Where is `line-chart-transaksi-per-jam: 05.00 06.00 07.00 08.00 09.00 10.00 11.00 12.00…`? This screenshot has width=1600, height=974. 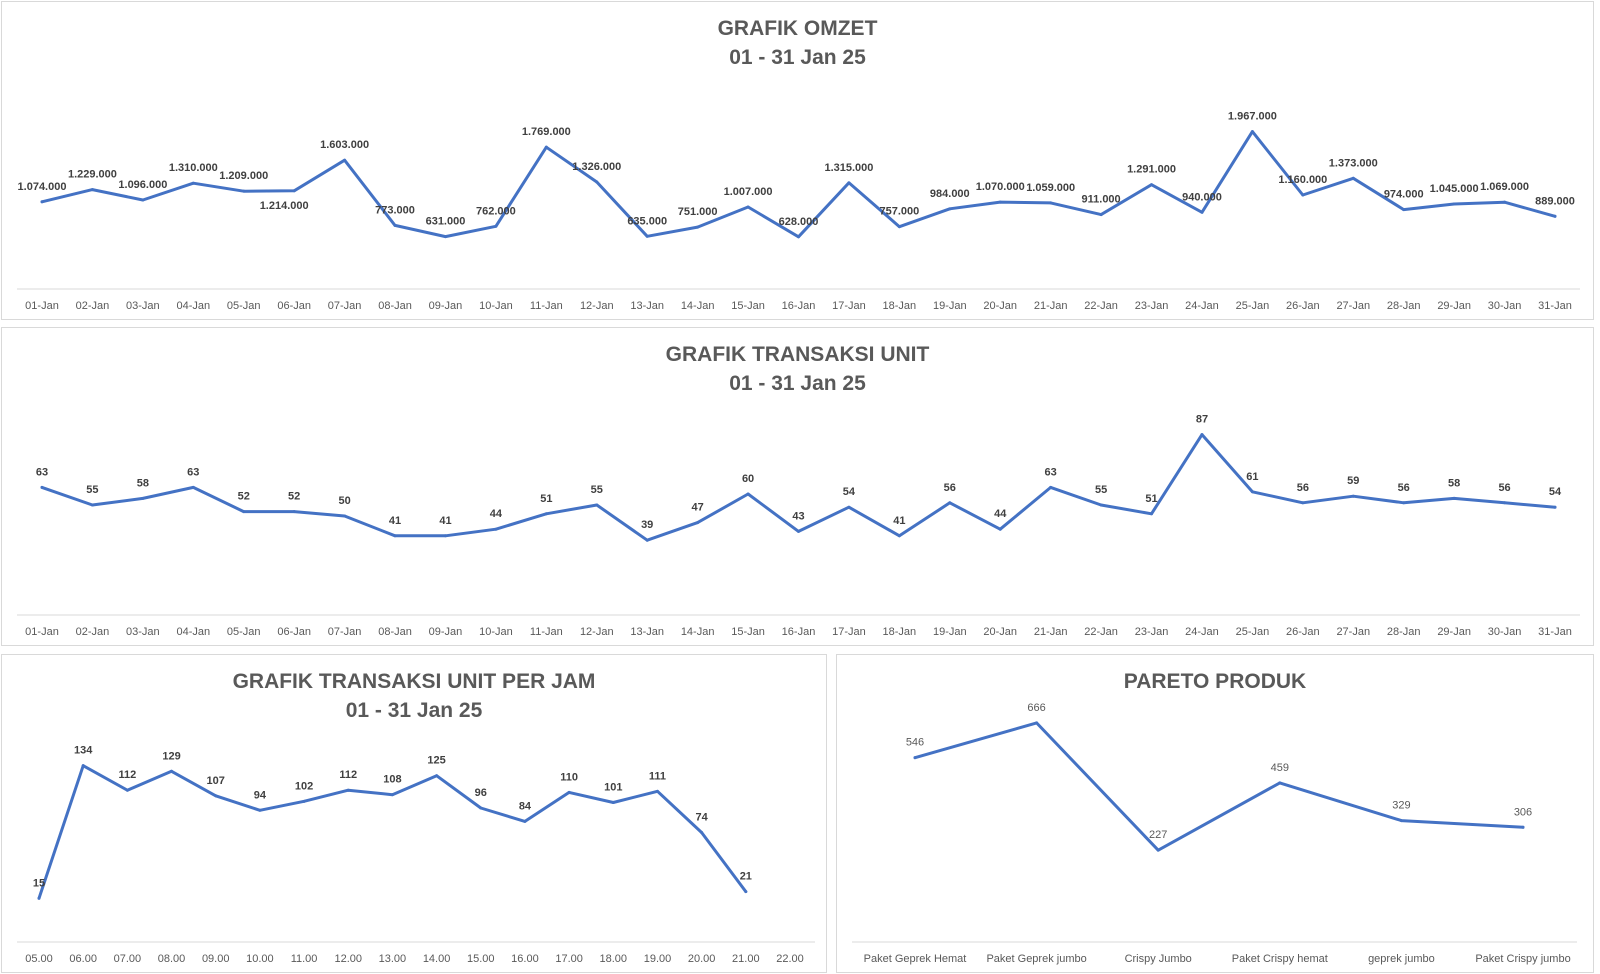
line-chart-transaksi-per-jam: 05.00 06.00 07.00 08.00 09.00 10.00 11.00 12.00… is located at coordinates (416, 855).